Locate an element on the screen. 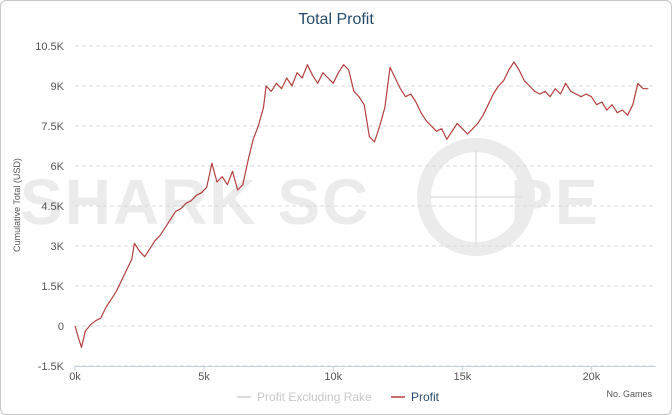 This screenshot has width=672, height=415. y-axis-ticks: -1.5K 0 1.5K 3K 4.5K 6K 7.5K 9K 10.5K is located at coordinates (49, 207).